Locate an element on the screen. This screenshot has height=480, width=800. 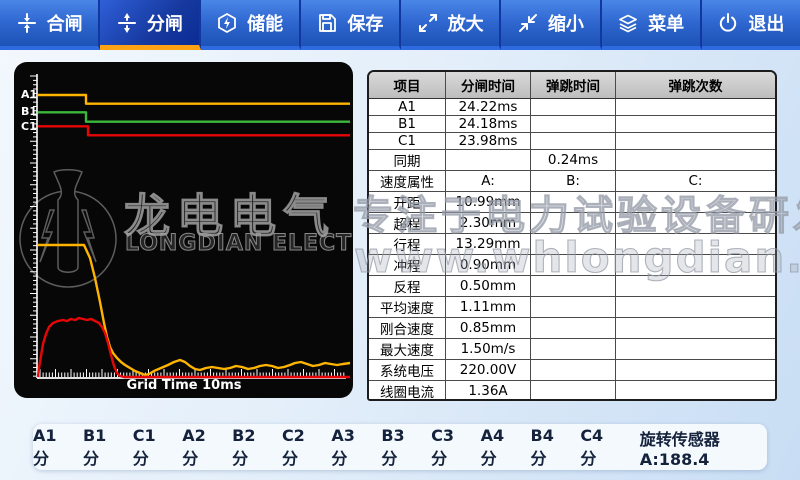
tab-close: 合闸 is located at coordinates (50, 25).